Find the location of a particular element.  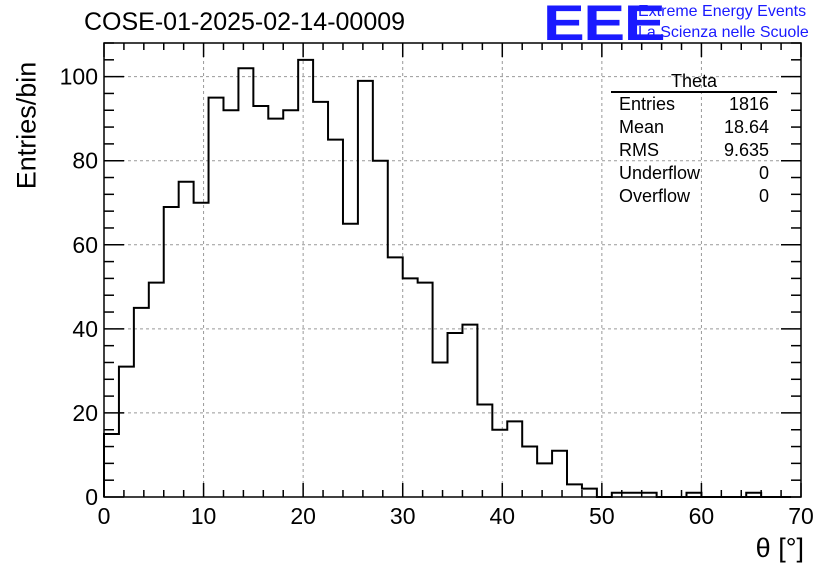

stats-label: Mean is located at coordinates (642, 127).